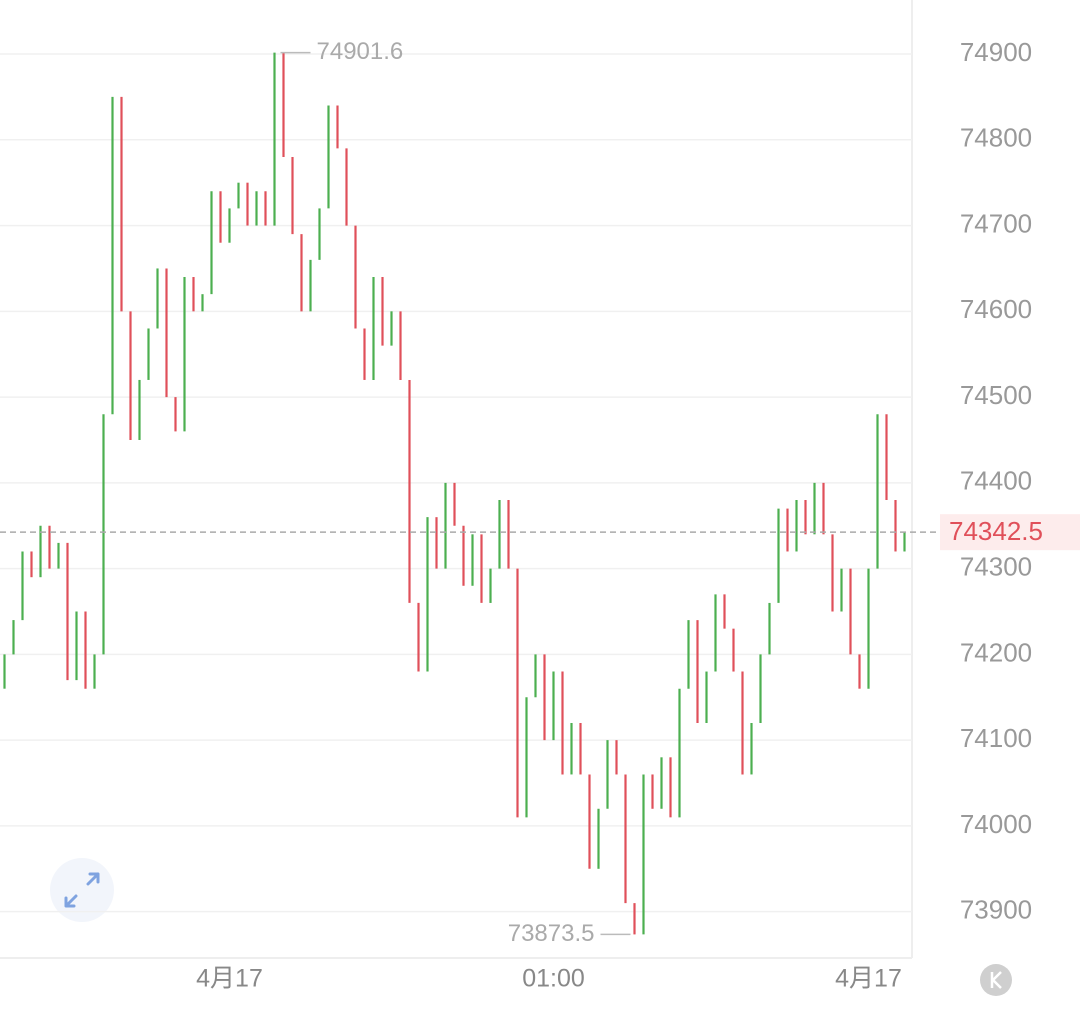  What do you see at coordinates (996, 309) in the screenshot?
I see `y-tick-label: 74600` at bounding box center [996, 309].